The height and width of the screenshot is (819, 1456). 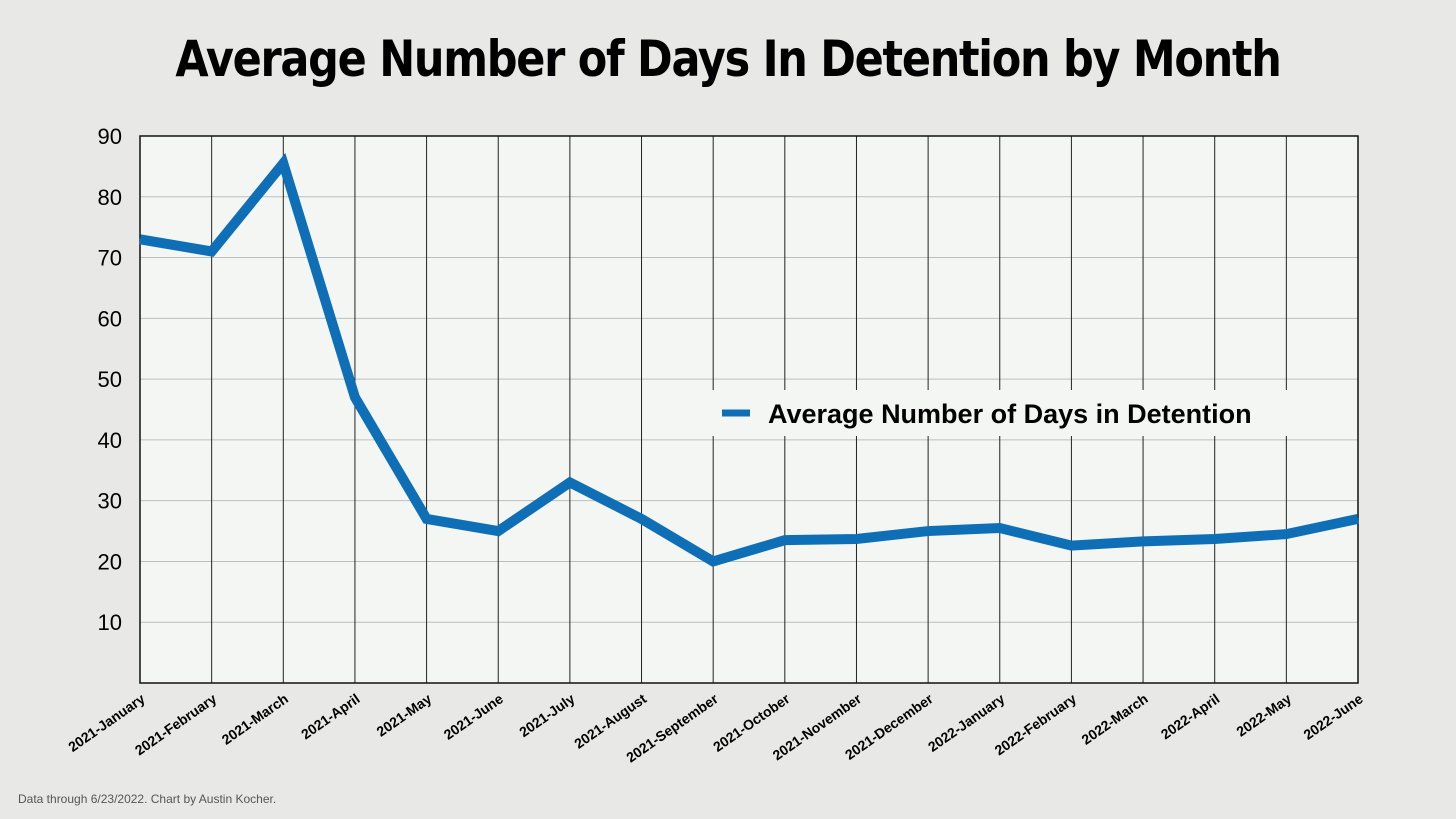 What do you see at coordinates (547, 715) in the screenshot?
I see `x-tick-label: 2021-July` at bounding box center [547, 715].